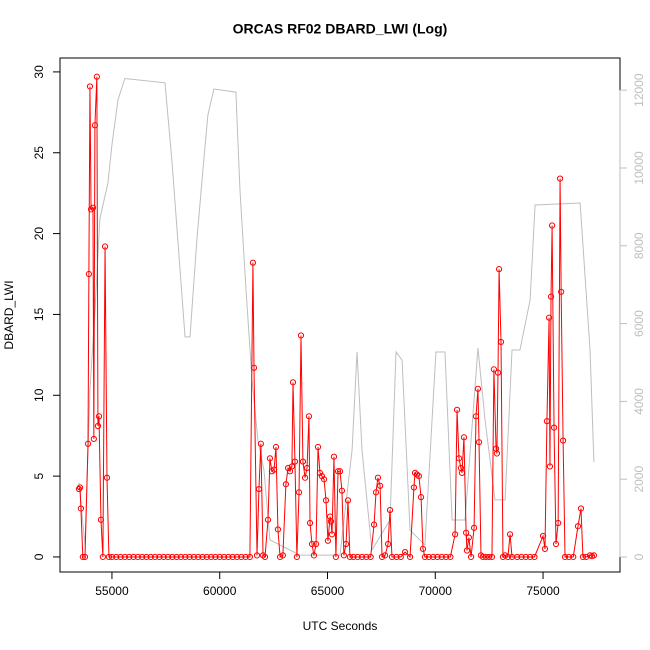  I want to click on y-tick-label: 10, so click(39, 395).